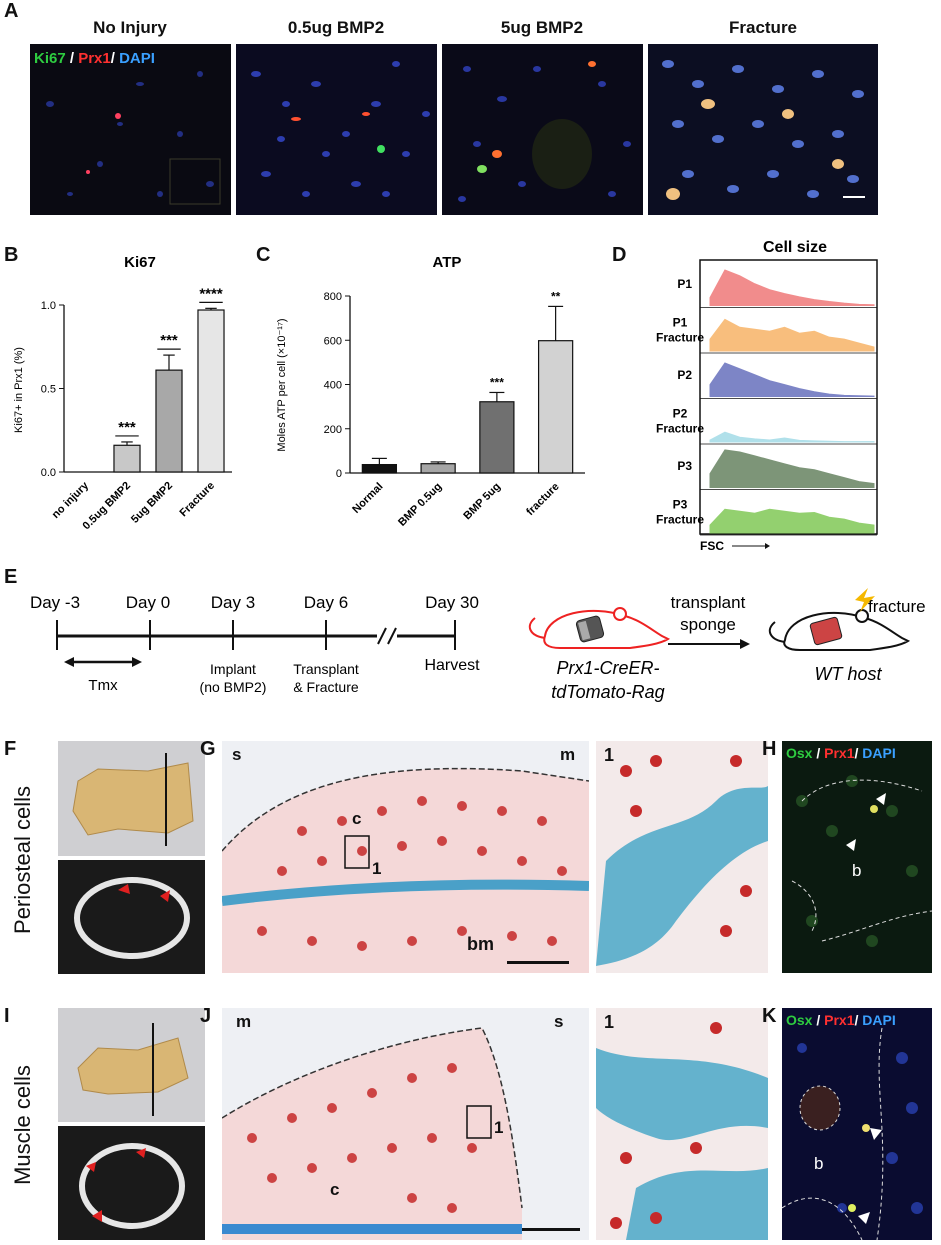 This screenshot has width=941, height=1245. What do you see at coordinates (708, 602) in the screenshot?
I see `transplant-label-1: transplant` at bounding box center [708, 602].